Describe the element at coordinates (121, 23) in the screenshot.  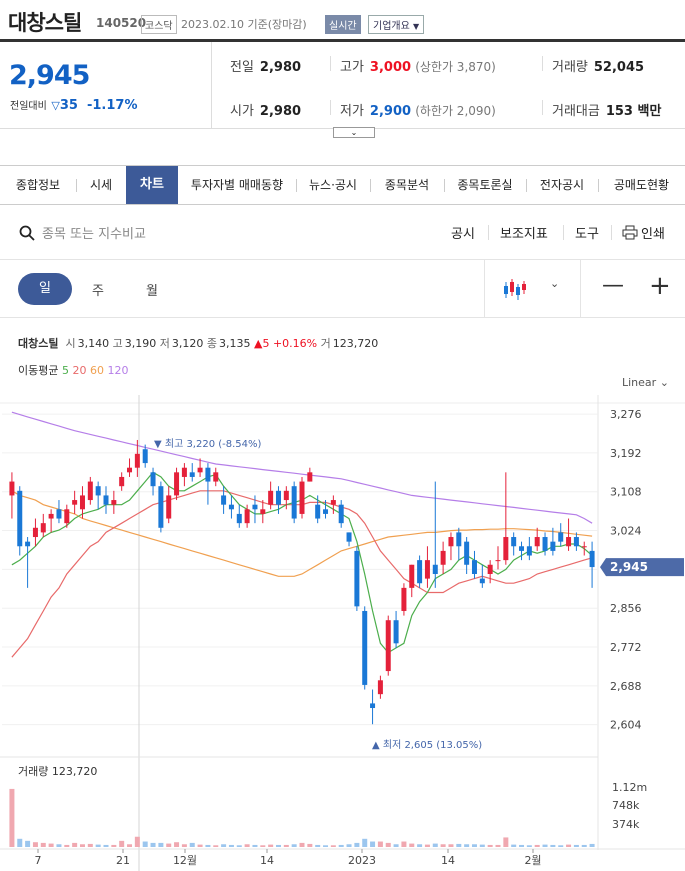
I see `stock-code: 140520` at that location.